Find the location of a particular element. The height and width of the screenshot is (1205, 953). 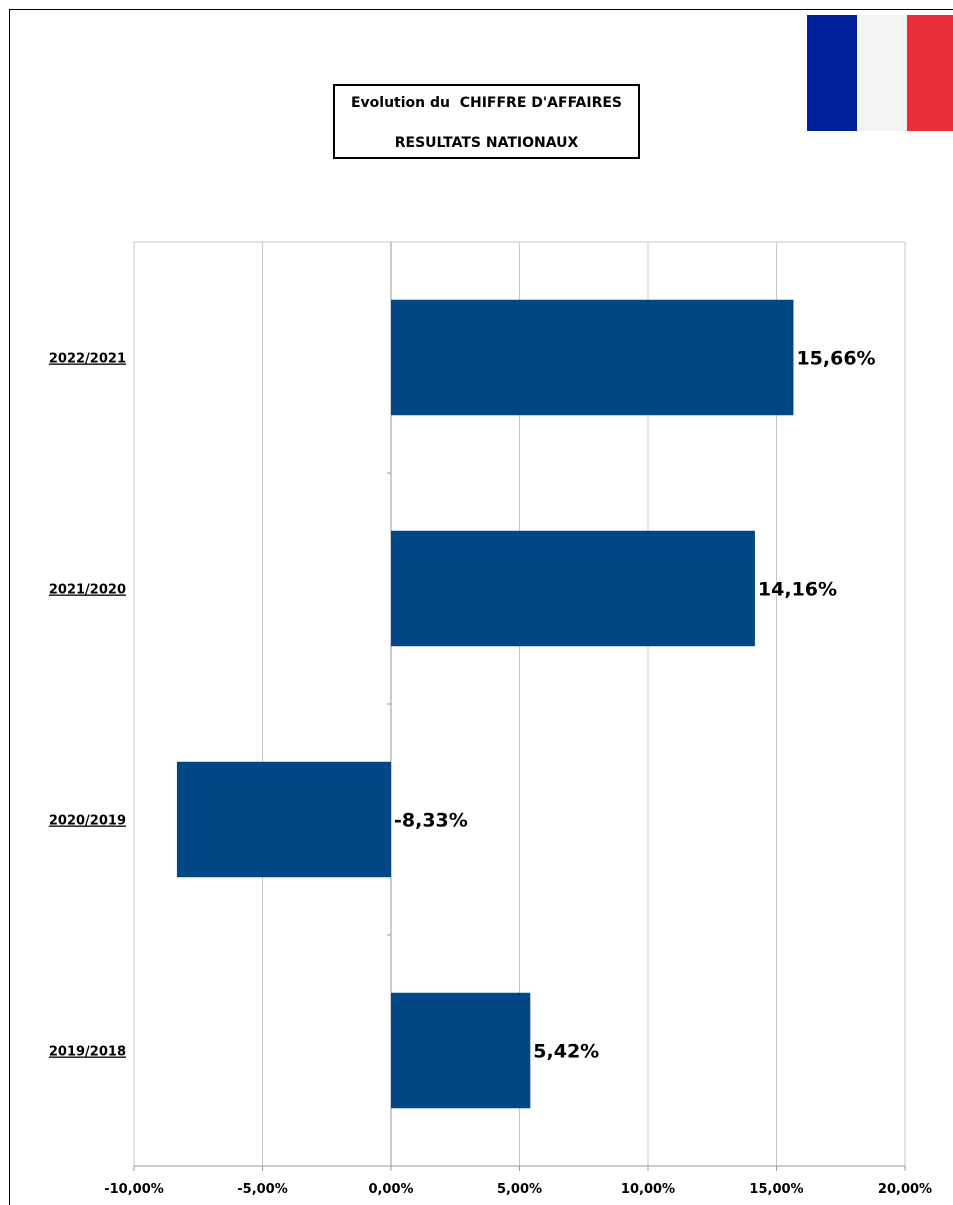

x-tick-label: 0,00% is located at coordinates (390, 1189).